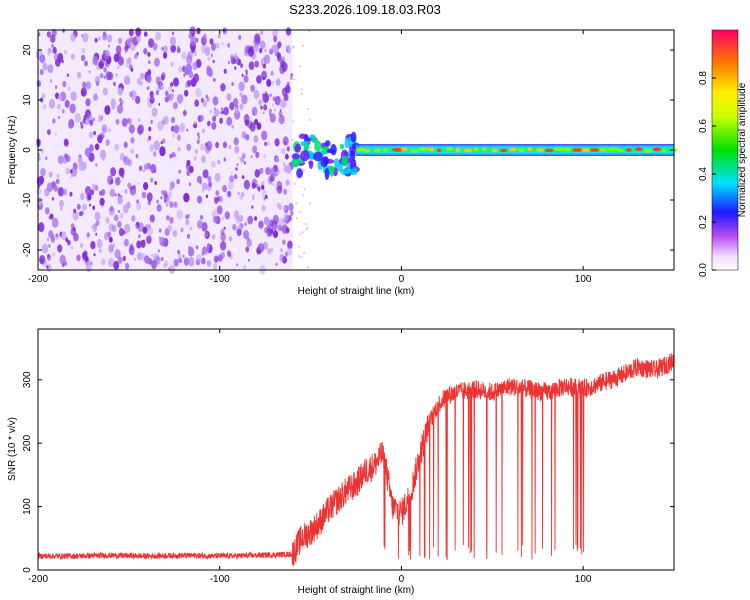 This screenshot has width=750, height=600. I want to click on y-tick-label: 20, so click(27, 50).